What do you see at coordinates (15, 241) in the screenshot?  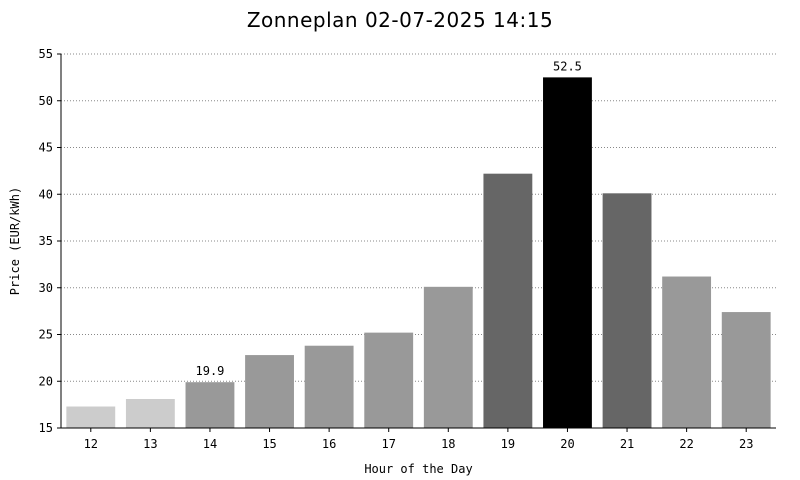 I see `y-axis-title: Price (EUR/kWh)` at bounding box center [15, 241].